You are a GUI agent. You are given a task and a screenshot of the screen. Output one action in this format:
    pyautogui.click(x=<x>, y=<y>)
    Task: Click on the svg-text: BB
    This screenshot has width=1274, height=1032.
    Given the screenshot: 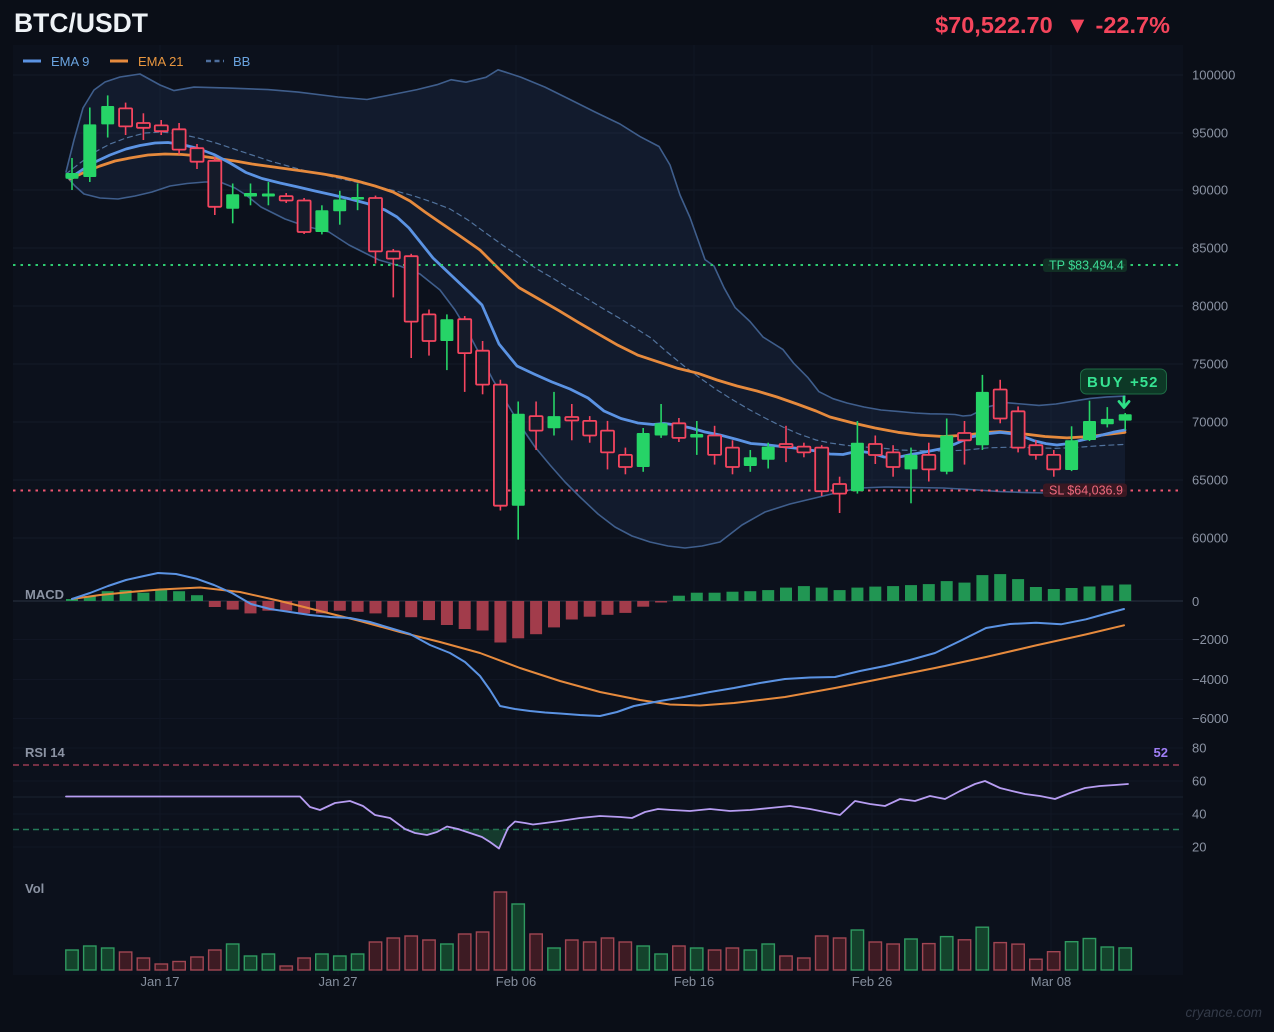 What is the action you would take?
    pyautogui.click(x=241, y=61)
    